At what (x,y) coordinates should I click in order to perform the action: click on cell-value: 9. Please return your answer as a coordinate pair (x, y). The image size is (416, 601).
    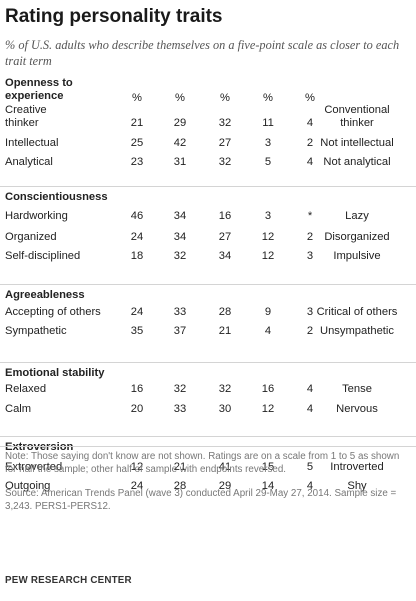
    Looking at the image, I should click on (268, 312).